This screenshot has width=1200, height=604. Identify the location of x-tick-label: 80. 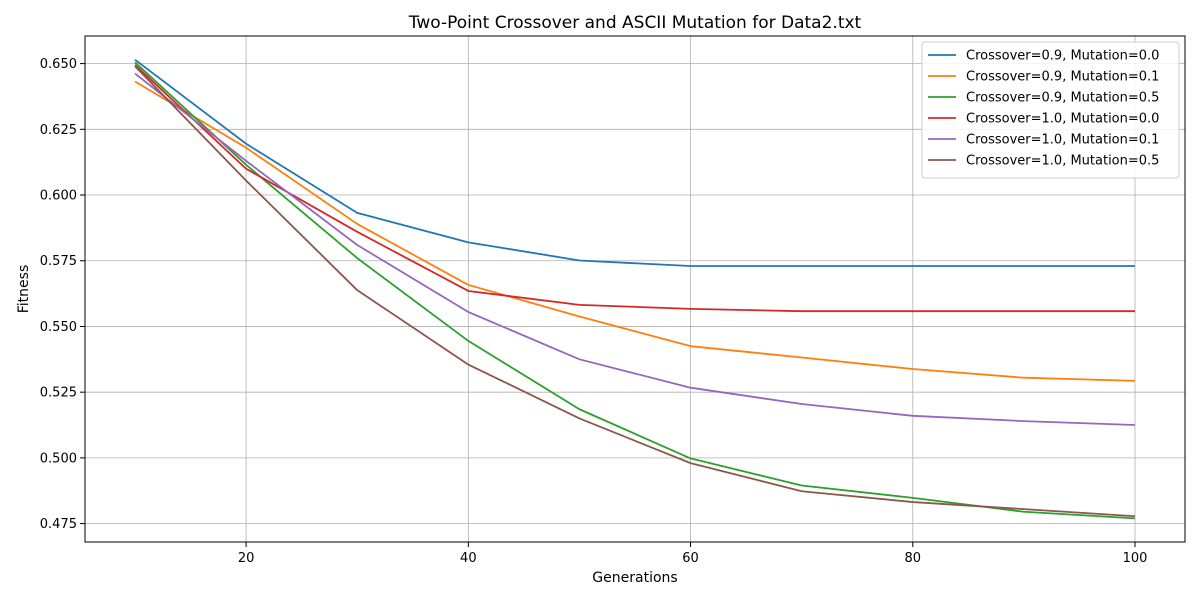
(913, 558).